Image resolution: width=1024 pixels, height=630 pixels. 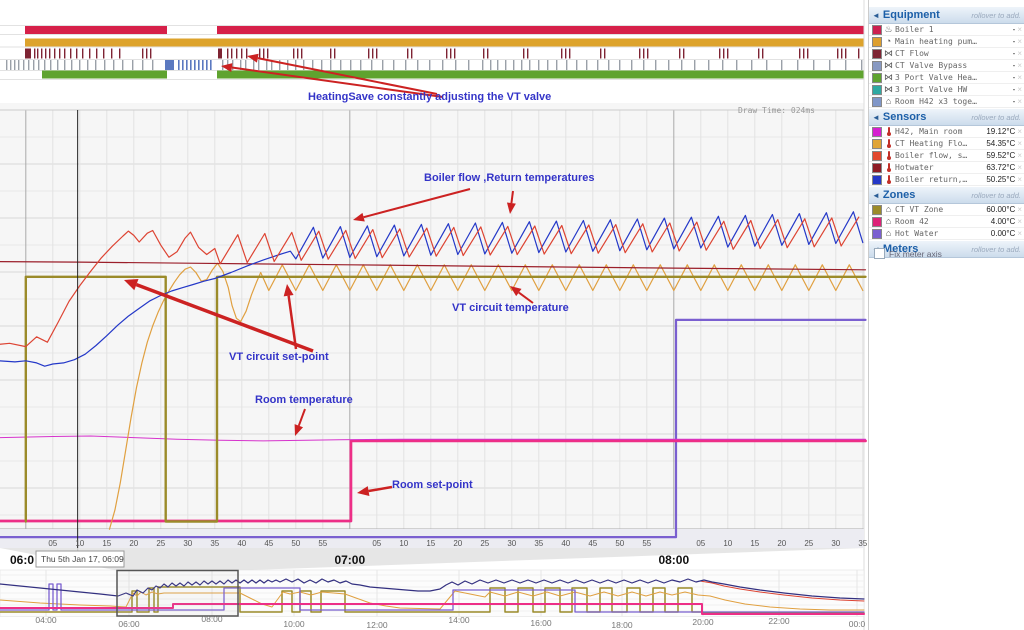 I want to click on ov-pink-line, so click(x=432, y=609).